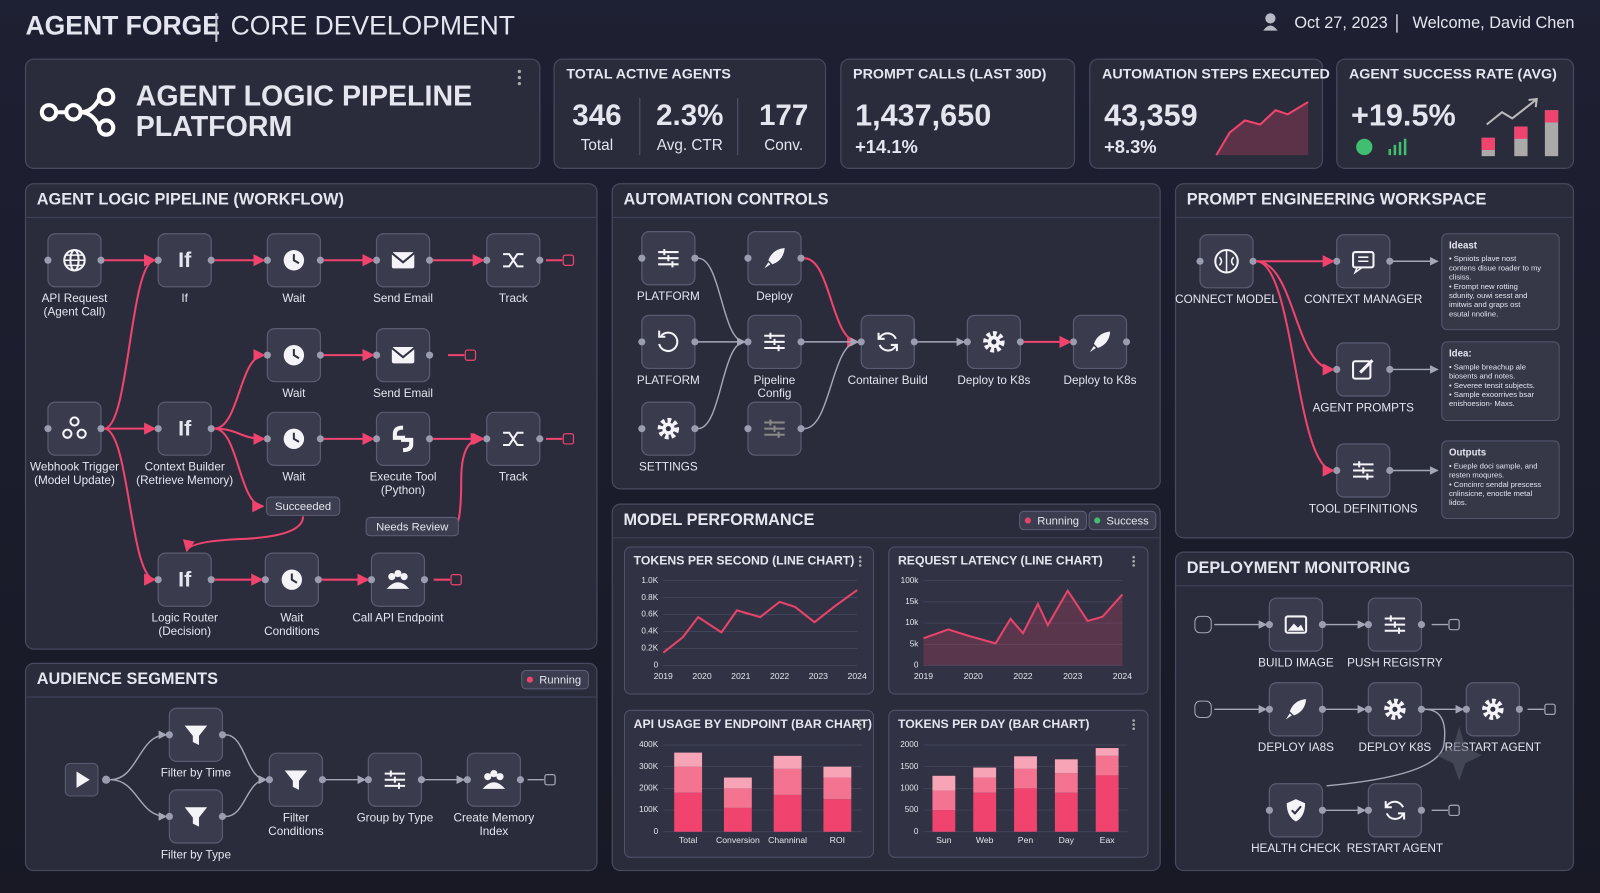 The image size is (1600, 893). What do you see at coordinates (656, 831) in the screenshot?
I see `y-tick-label: 0` at bounding box center [656, 831].